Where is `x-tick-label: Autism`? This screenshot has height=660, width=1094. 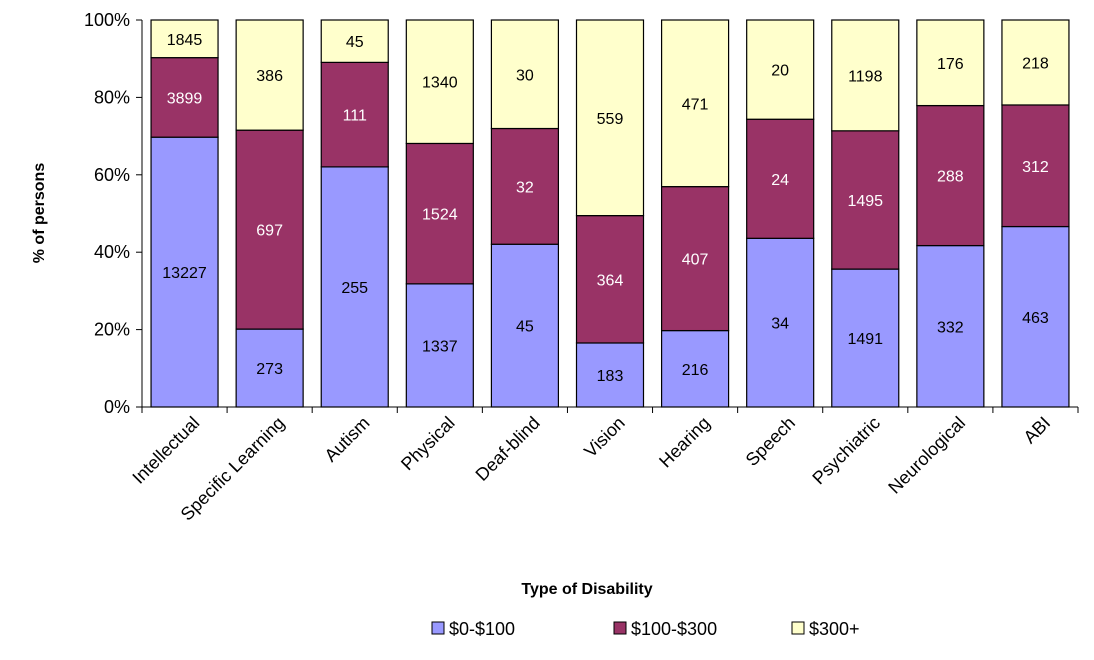 x-tick-label: Autism is located at coordinates (347, 439).